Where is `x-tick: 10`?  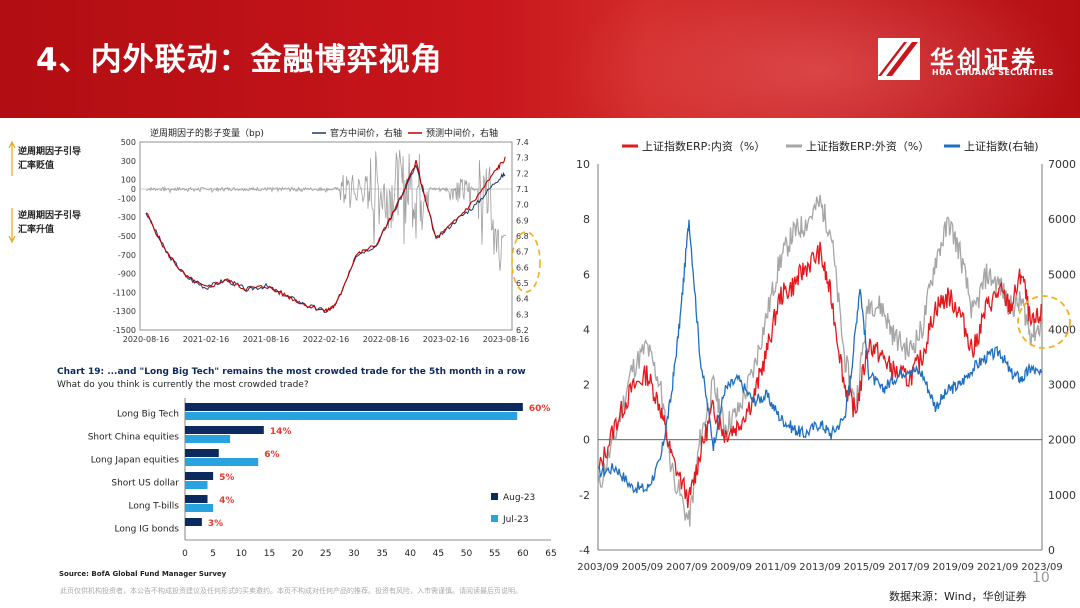 x-tick: 10 is located at coordinates (242, 554).